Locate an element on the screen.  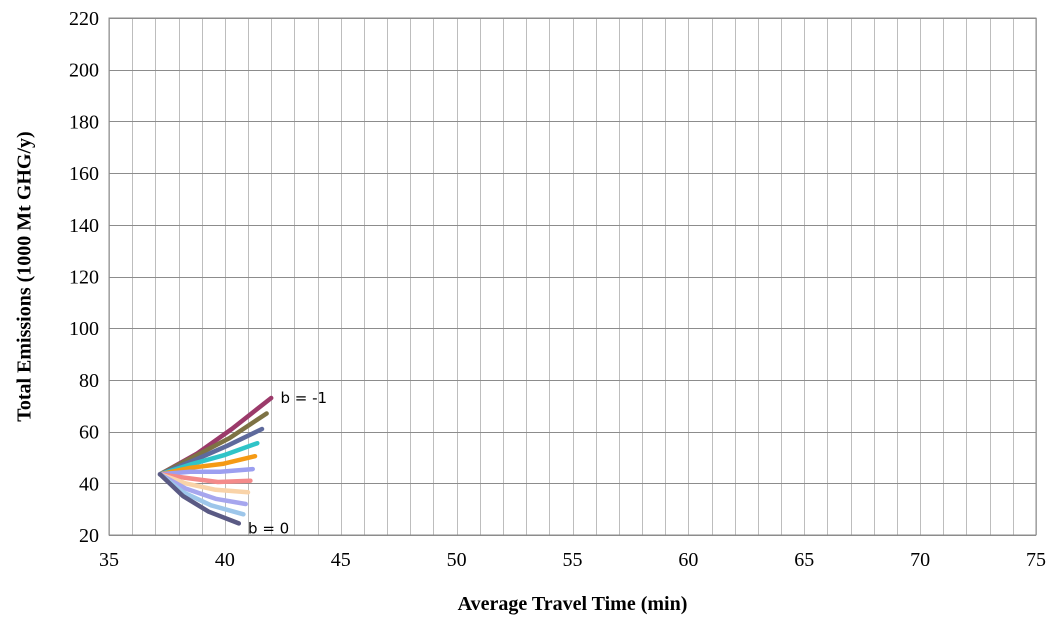
y-tick-label: 20 is located at coordinates (89, 536).